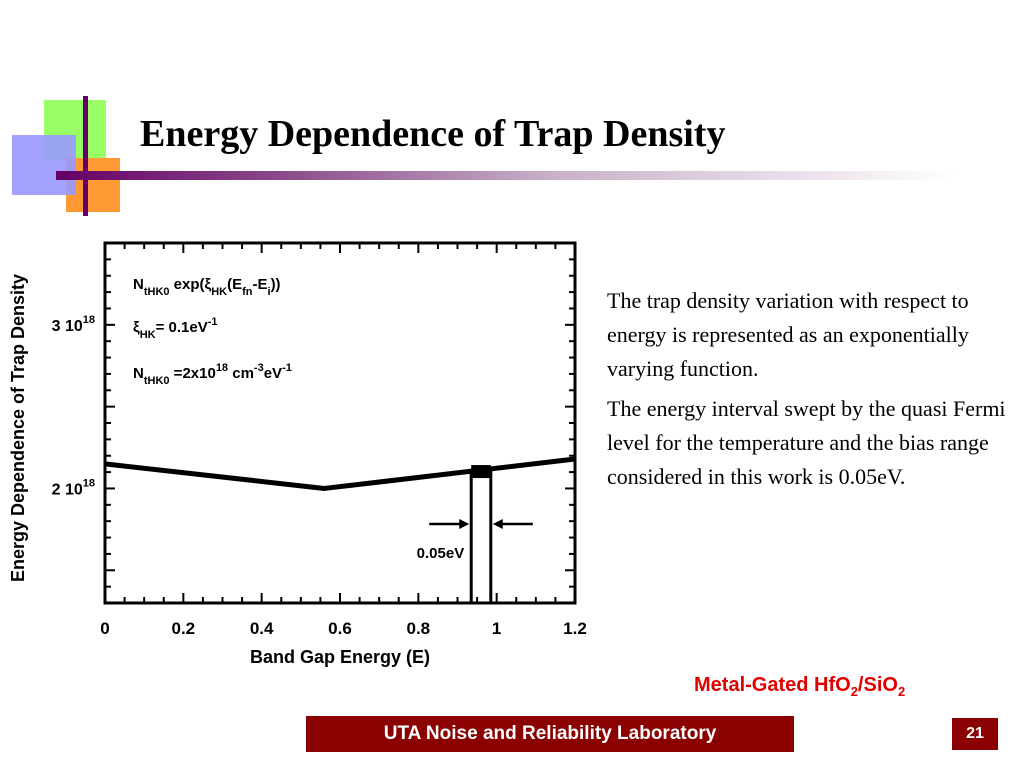 This screenshot has height=768, width=1024. I want to click on material-label: Metal-Gated HfO2/SiO2, so click(799, 686).